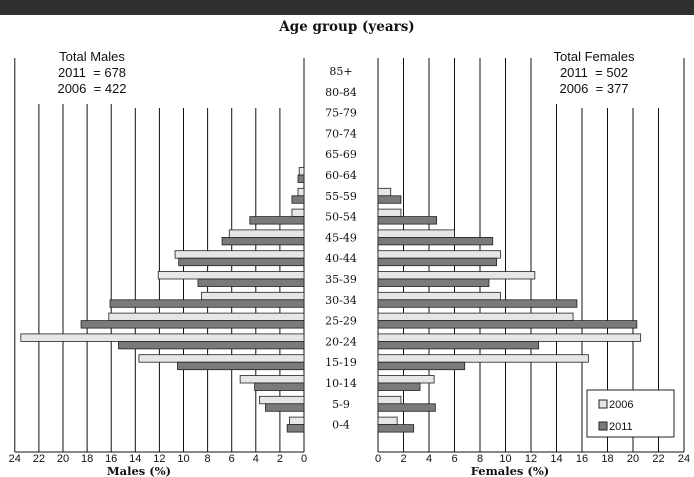 The image size is (694, 477). What do you see at coordinates (593, 88) in the screenshot?
I see `females-summary-2006: 2006 = 377` at bounding box center [593, 88].